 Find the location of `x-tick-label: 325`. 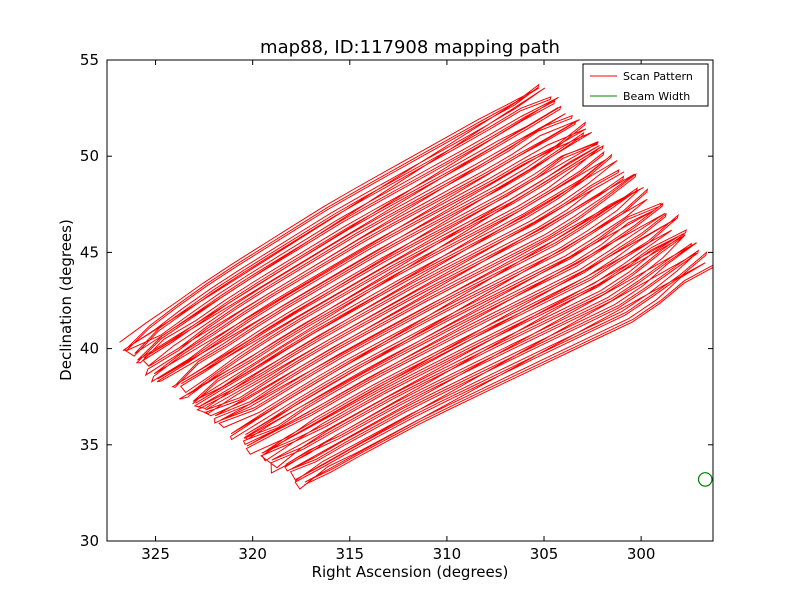

x-tick-label: 325 is located at coordinates (155, 554).